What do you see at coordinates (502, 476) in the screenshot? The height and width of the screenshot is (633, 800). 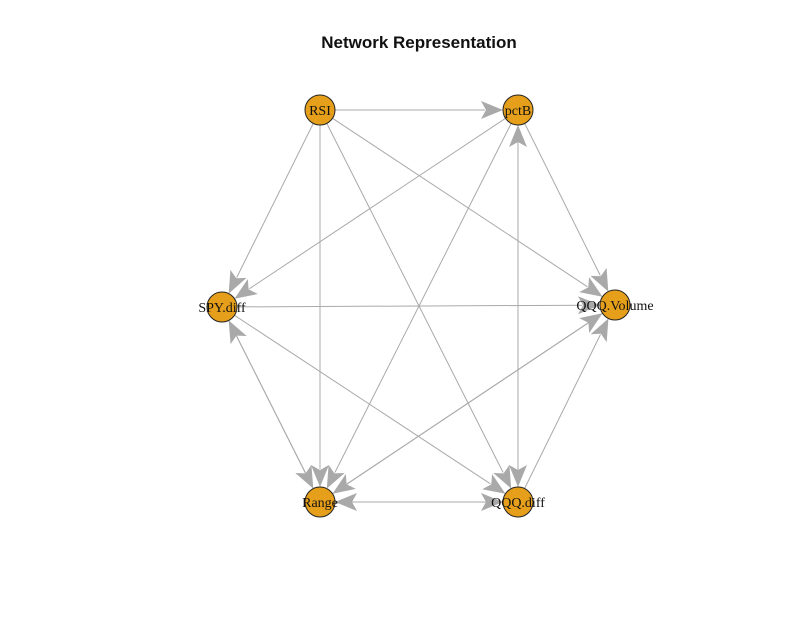 I see `arrowhead-rsi-to-qqq-diff` at bounding box center [502, 476].